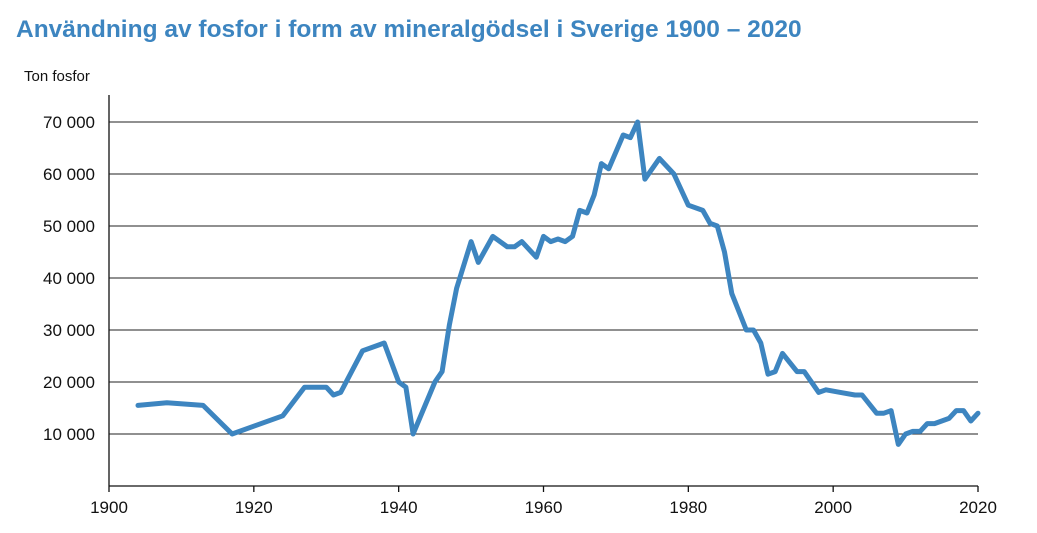 This screenshot has height=533, width=1037. Describe the element at coordinates (833, 507) in the screenshot. I see `x-tick-label: 2000` at that location.